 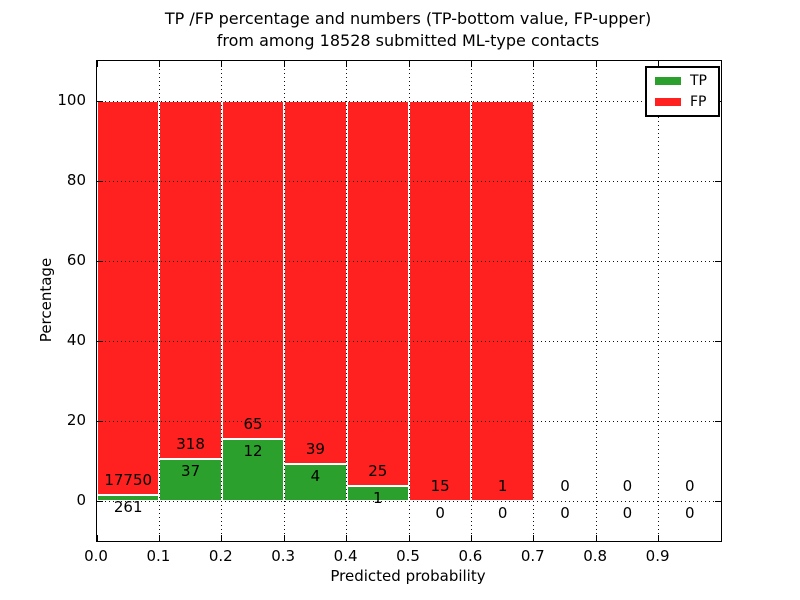 I want to click on tp-count-label-5: 0, so click(x=440, y=513).